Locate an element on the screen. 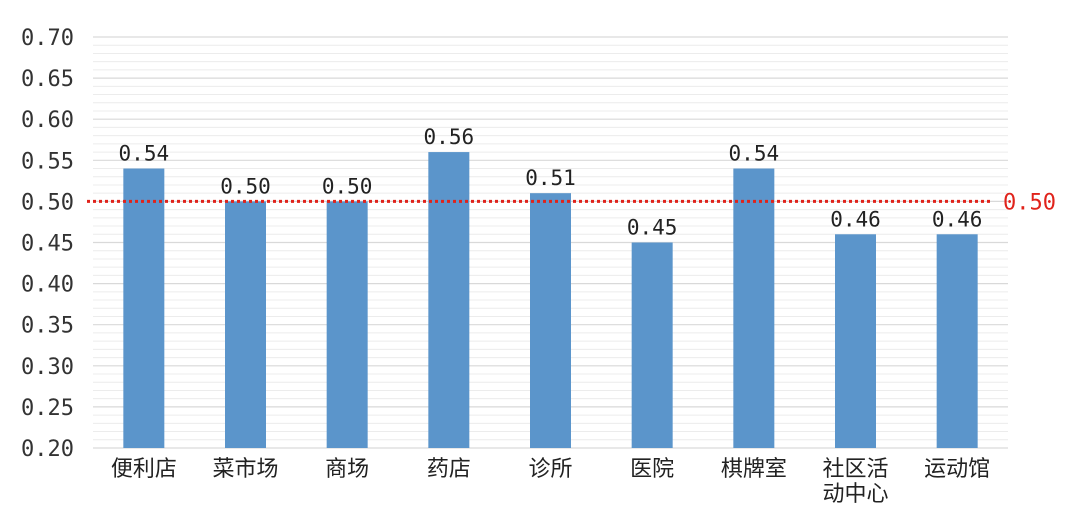  reference-line-label: 0.50 is located at coordinates (1029, 202).